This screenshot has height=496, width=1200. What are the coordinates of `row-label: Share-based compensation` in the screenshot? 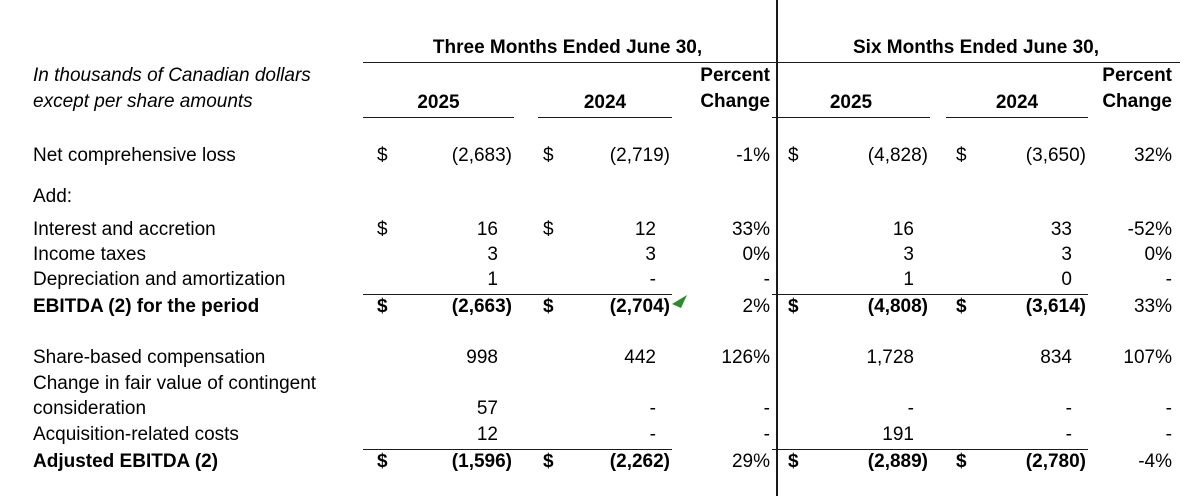 It's located at (149, 357).